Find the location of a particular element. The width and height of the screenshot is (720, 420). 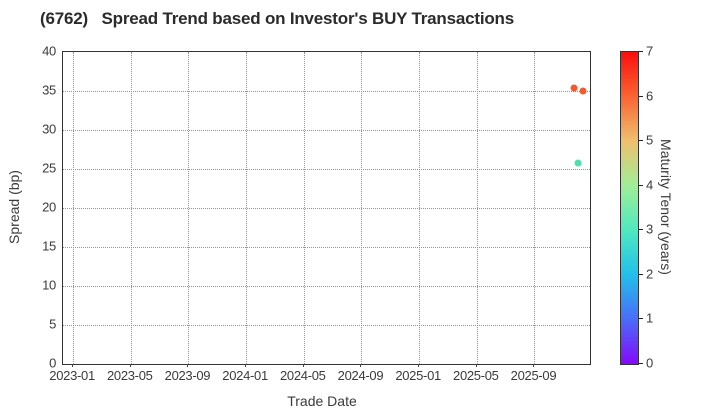

colorbar-tick-label: 1 is located at coordinates (649, 318).